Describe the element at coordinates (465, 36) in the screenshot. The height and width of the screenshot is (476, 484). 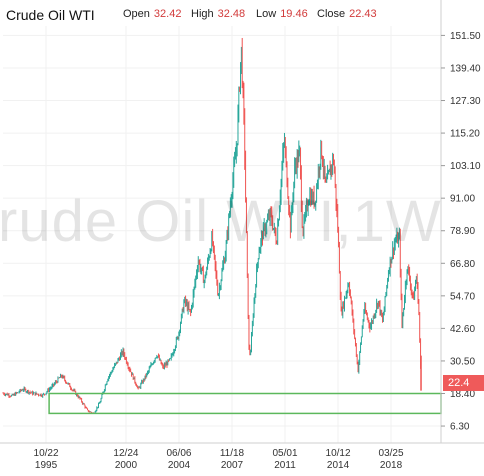
I see `y-tick-label: 151.50` at that location.